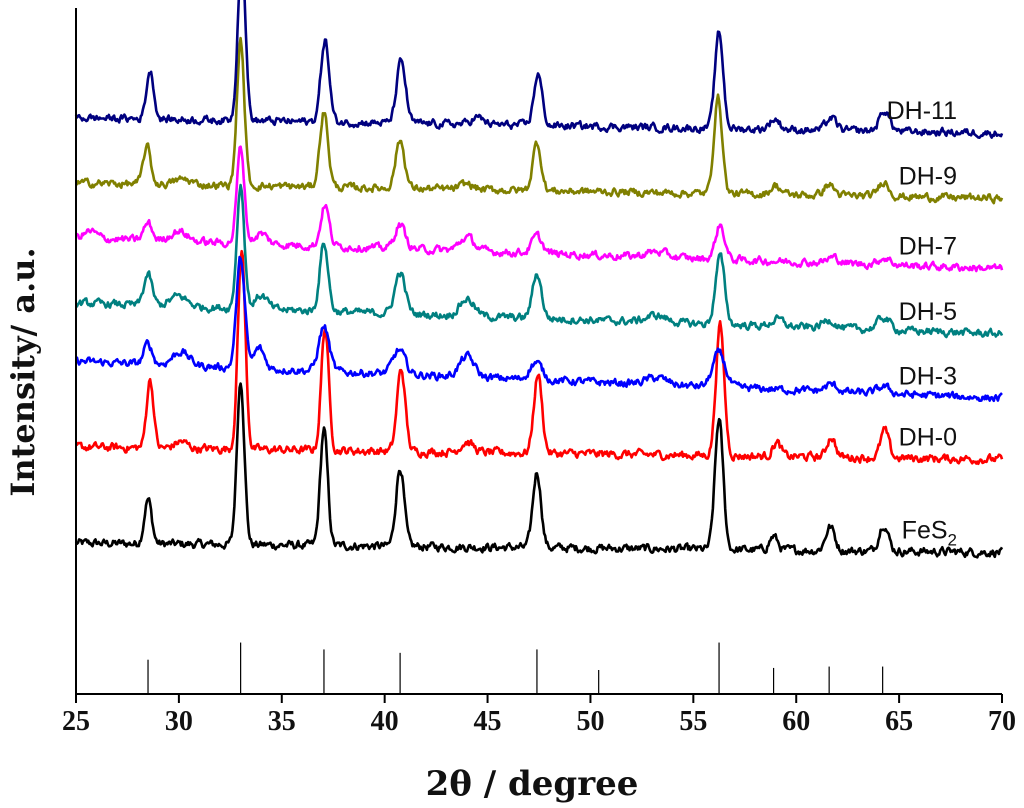 This screenshot has height=808, width=1024. What do you see at coordinates (928, 376) in the screenshot?
I see `series-label: DH-3` at bounding box center [928, 376].